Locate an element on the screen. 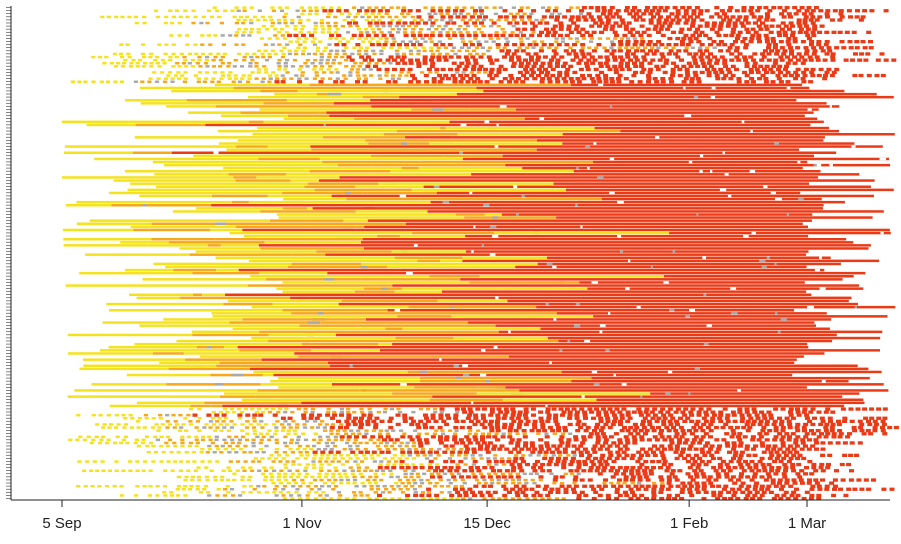 The image size is (901, 544). bar-segment-gray is located at coordinates (404, 143).